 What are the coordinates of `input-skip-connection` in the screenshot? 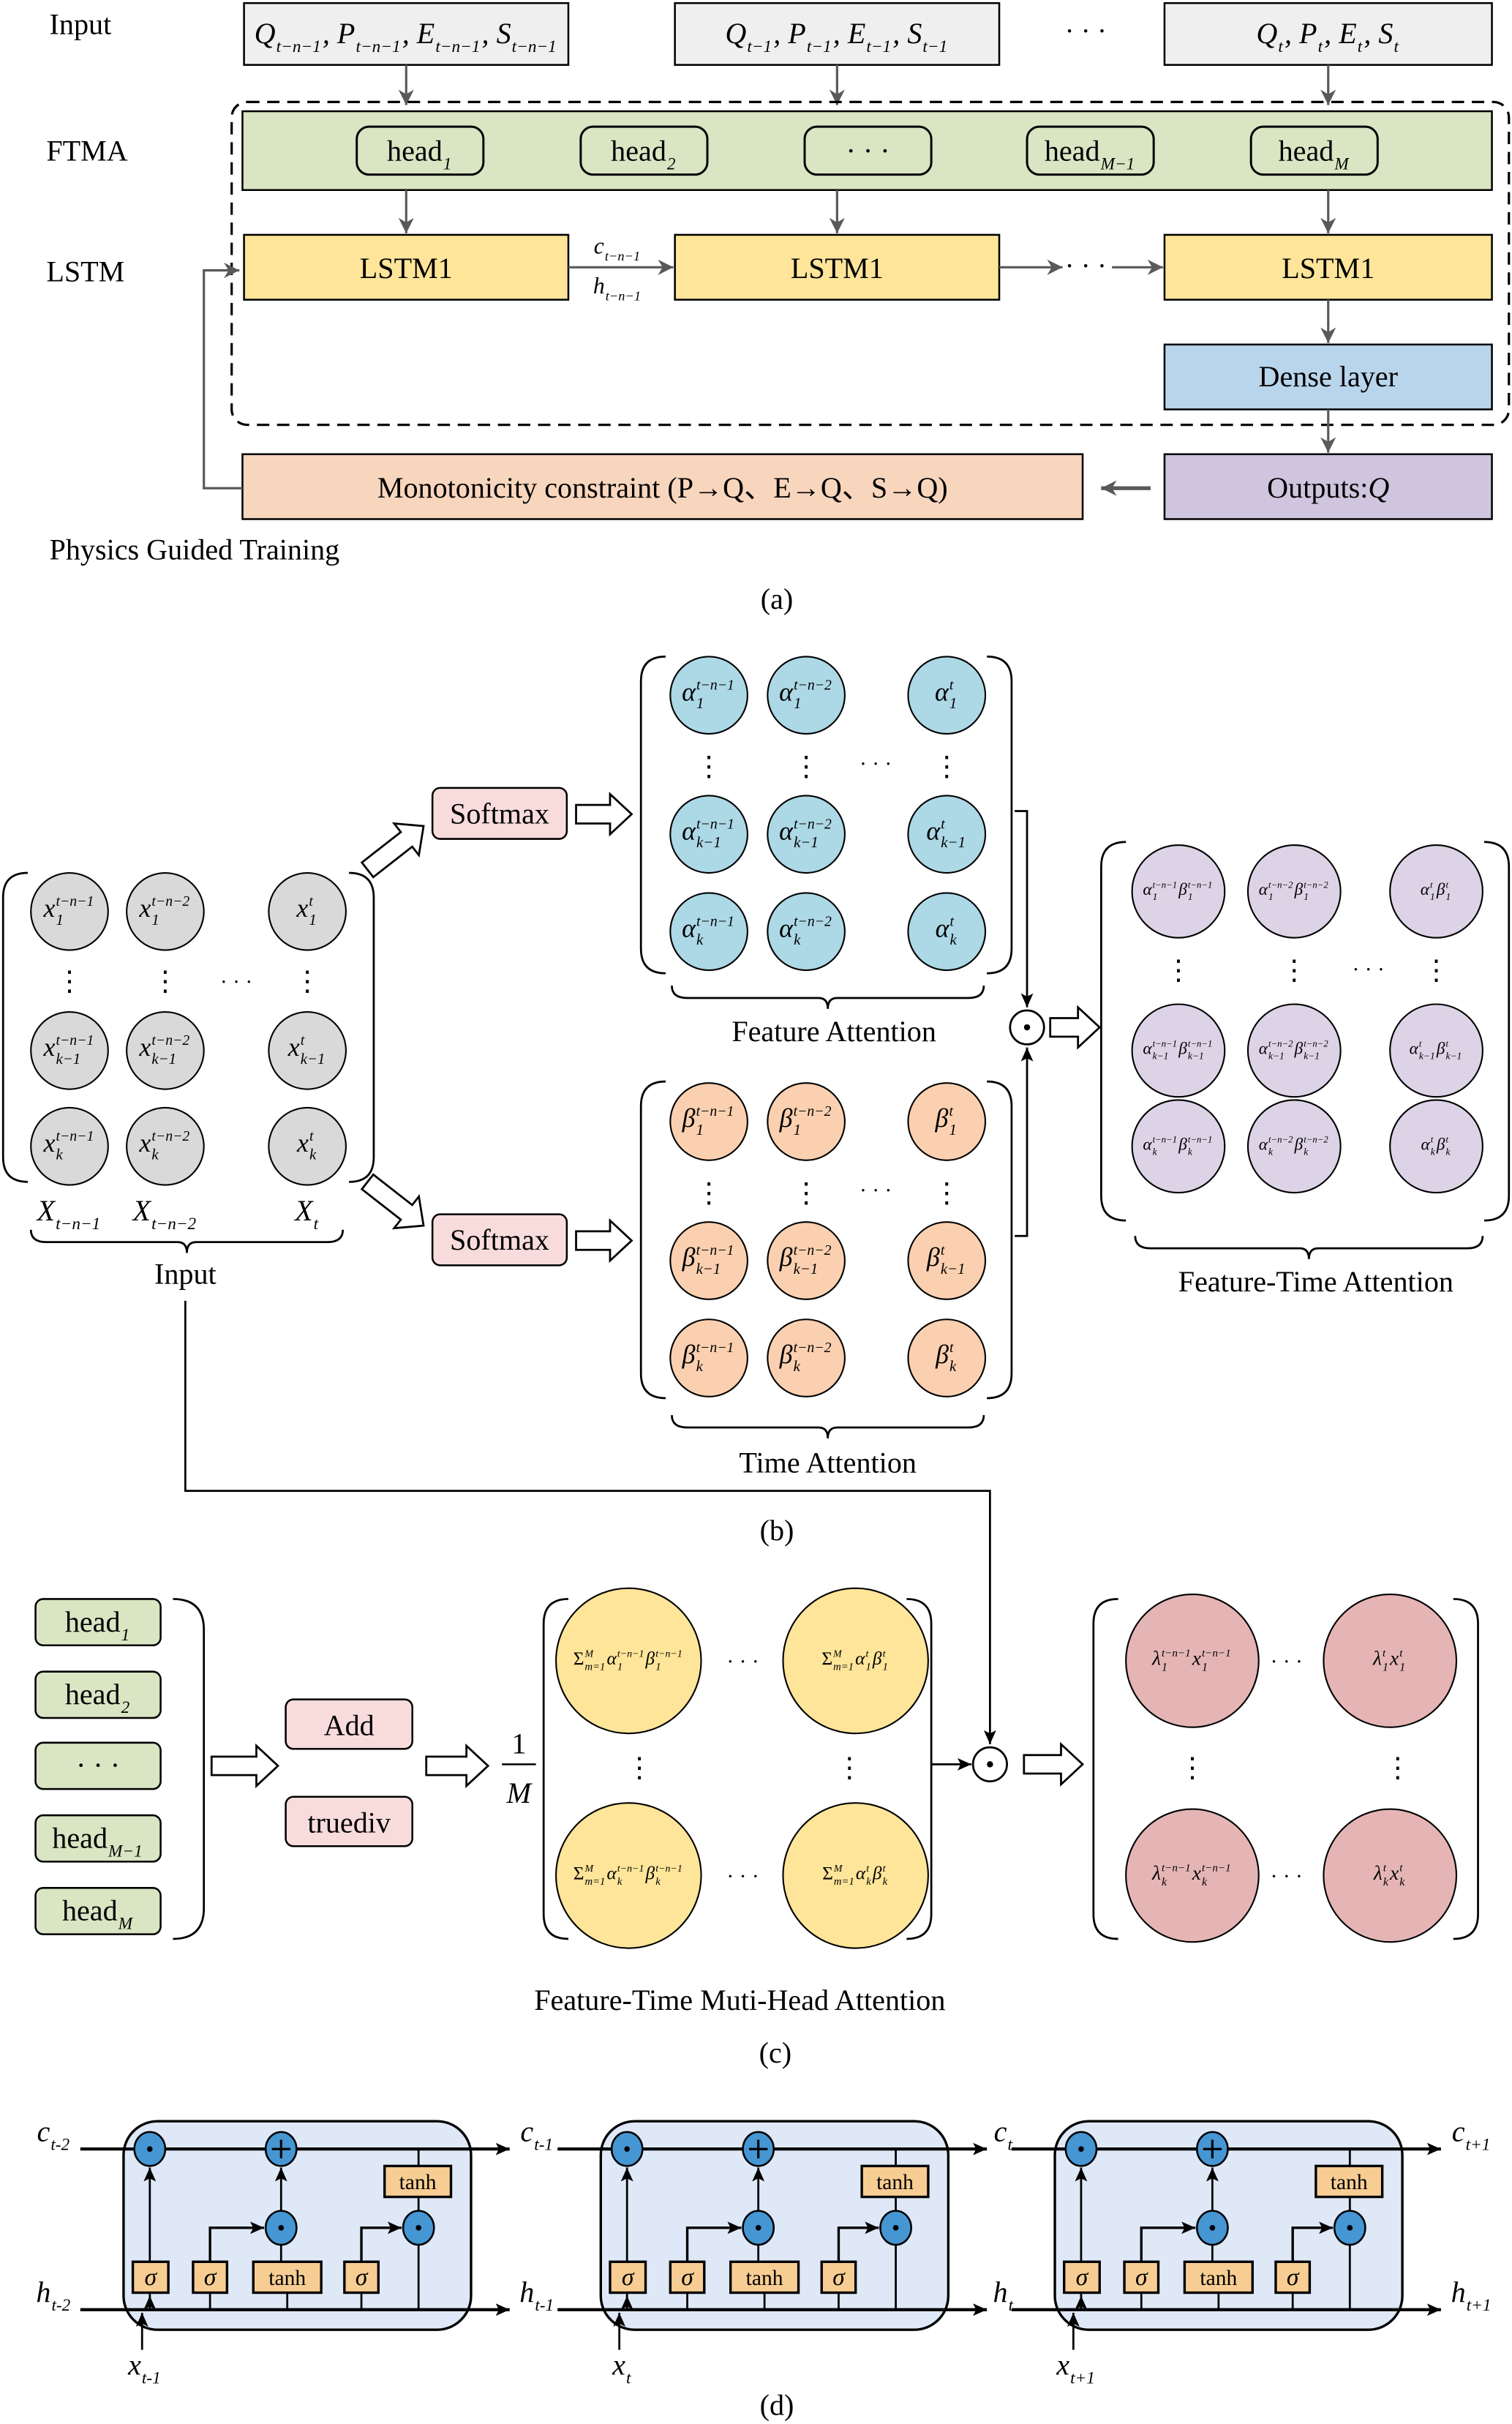 It's located at (590, 1522).